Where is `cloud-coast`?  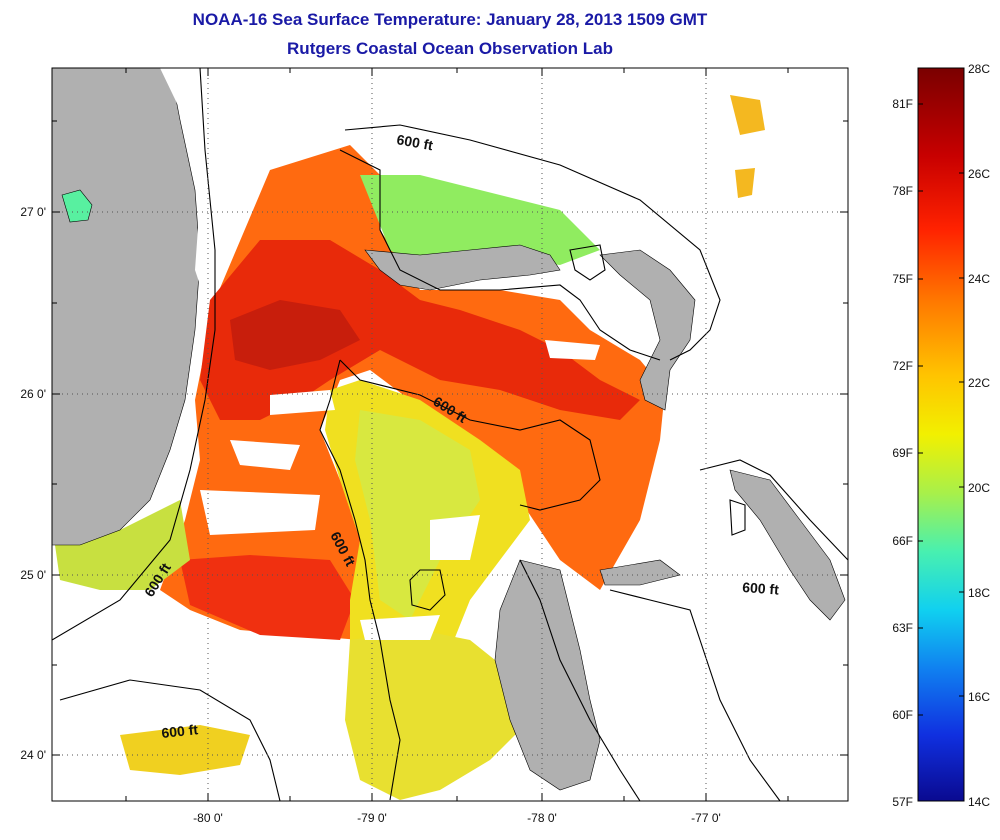 cloud-coast is located at coordinates (195, 184).